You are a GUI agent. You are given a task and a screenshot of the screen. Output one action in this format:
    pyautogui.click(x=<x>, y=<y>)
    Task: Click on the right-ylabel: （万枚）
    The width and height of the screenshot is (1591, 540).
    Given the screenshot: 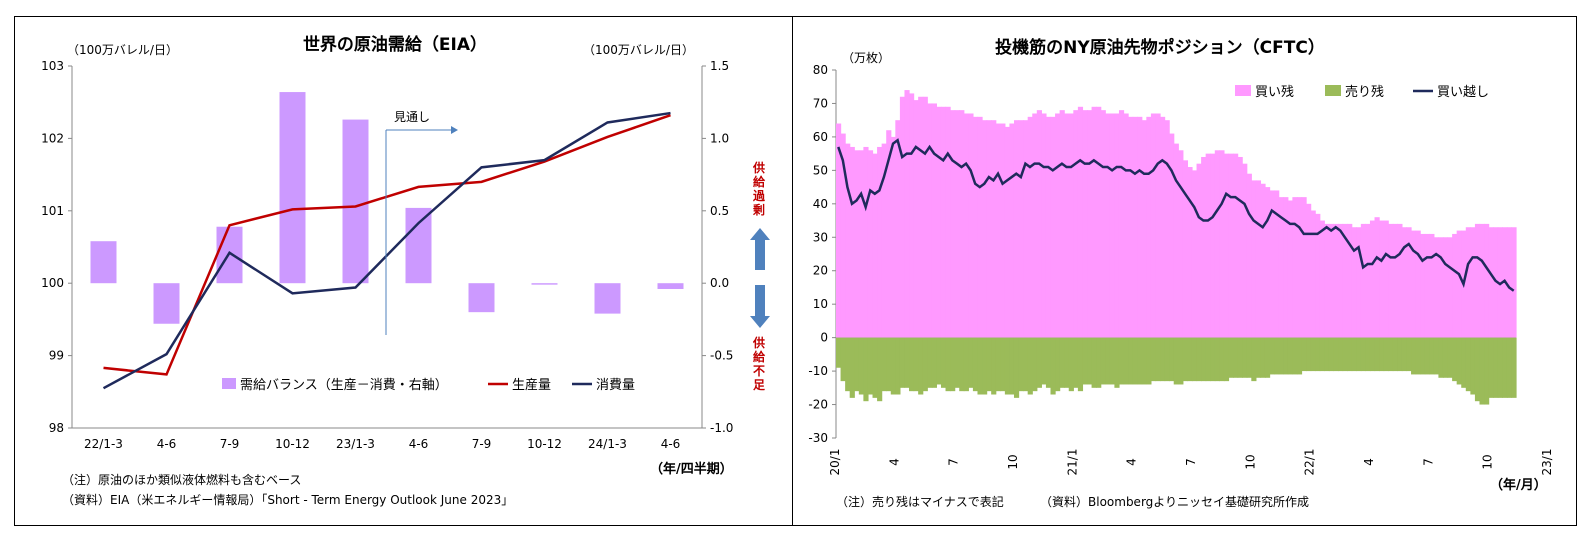 What is the action you would take?
    pyautogui.click(x=866, y=57)
    